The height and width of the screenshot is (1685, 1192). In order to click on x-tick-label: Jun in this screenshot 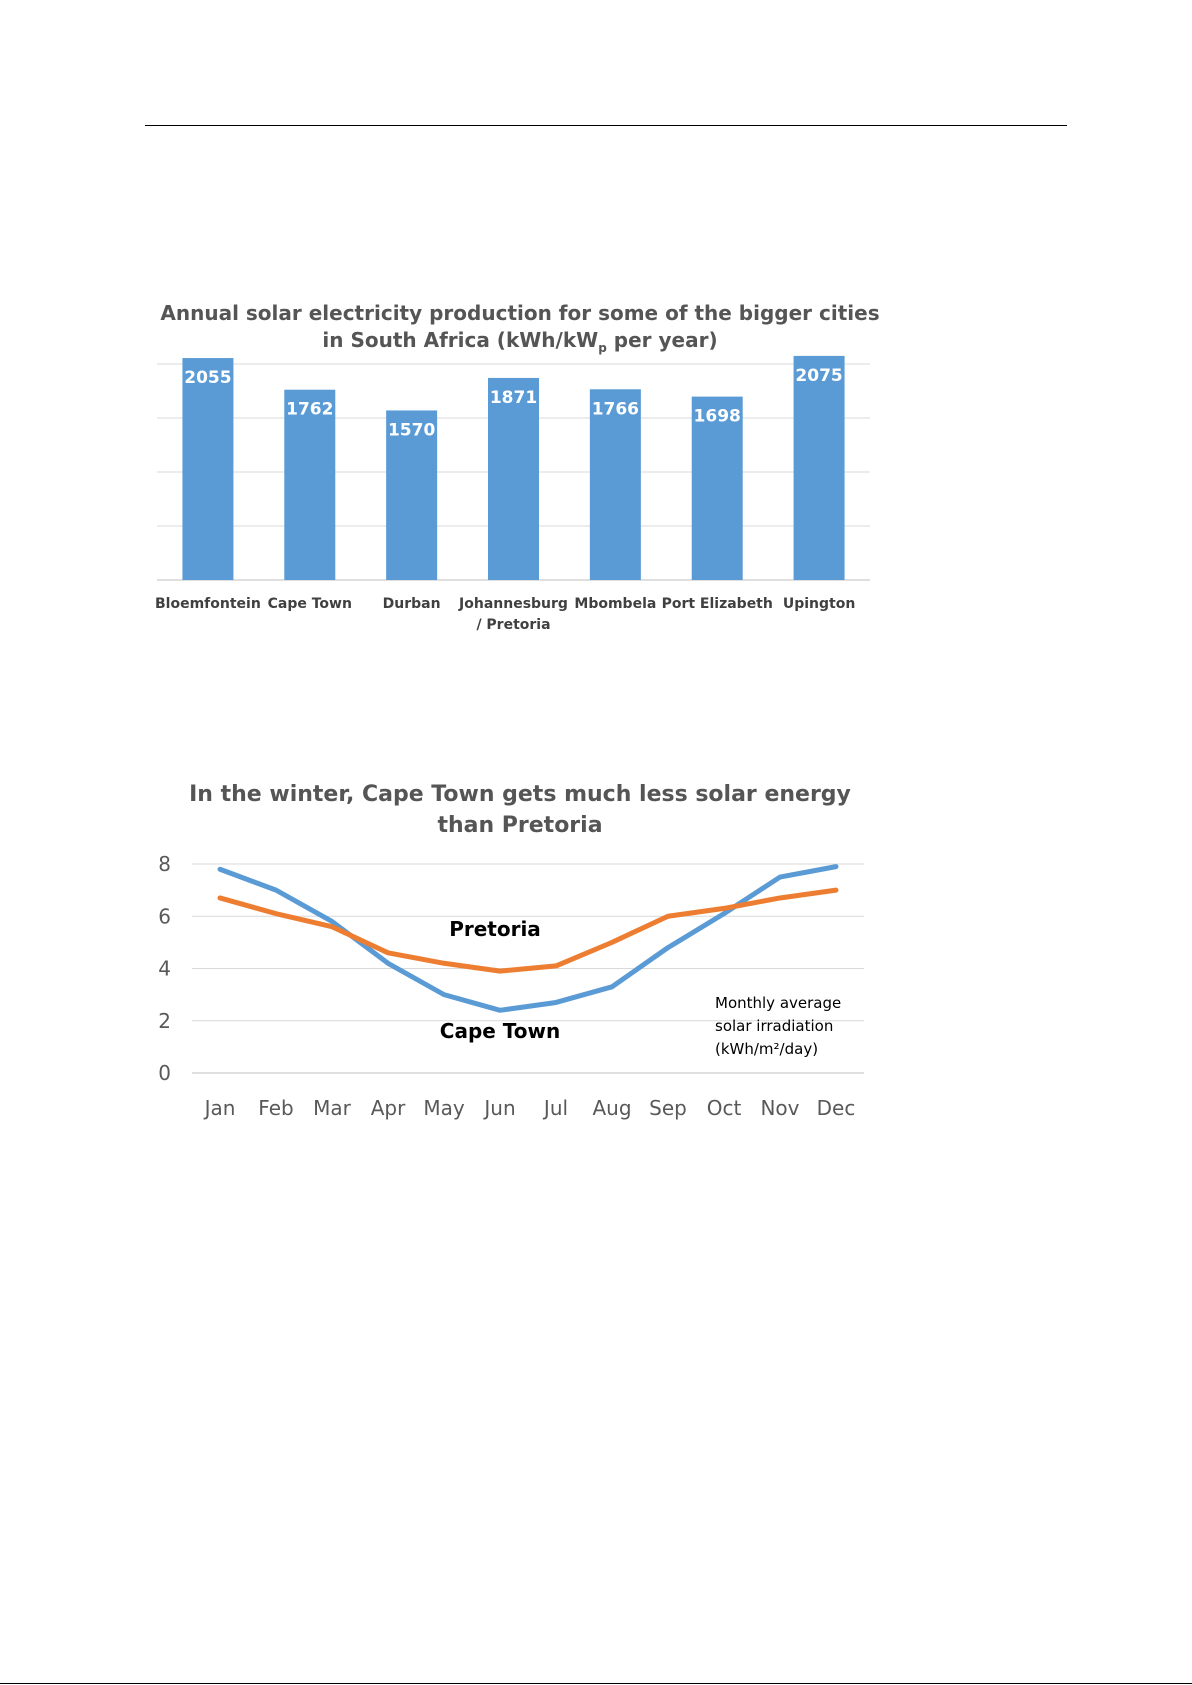, I will do `click(498, 1108)`.